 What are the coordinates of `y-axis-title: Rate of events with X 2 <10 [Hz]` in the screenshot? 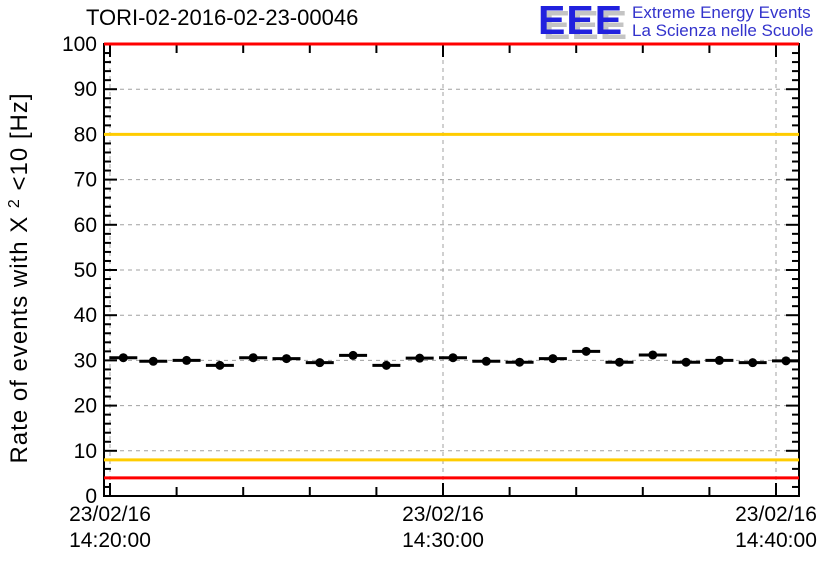 It's located at (16, 277).